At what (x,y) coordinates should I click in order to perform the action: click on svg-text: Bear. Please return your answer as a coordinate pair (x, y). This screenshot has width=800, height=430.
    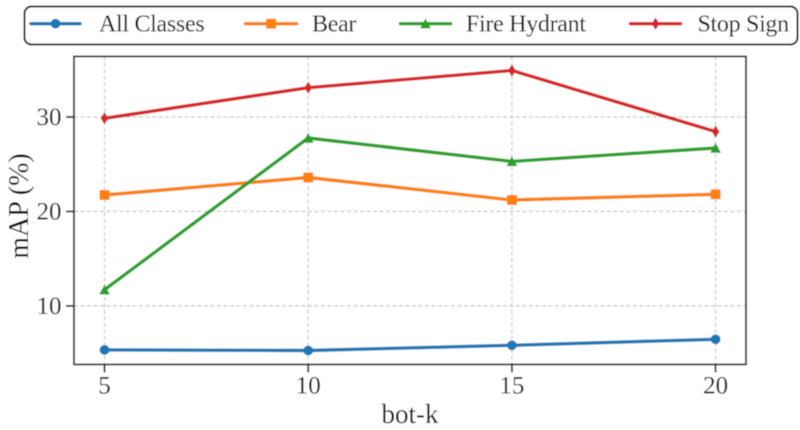
    Looking at the image, I should click on (334, 25).